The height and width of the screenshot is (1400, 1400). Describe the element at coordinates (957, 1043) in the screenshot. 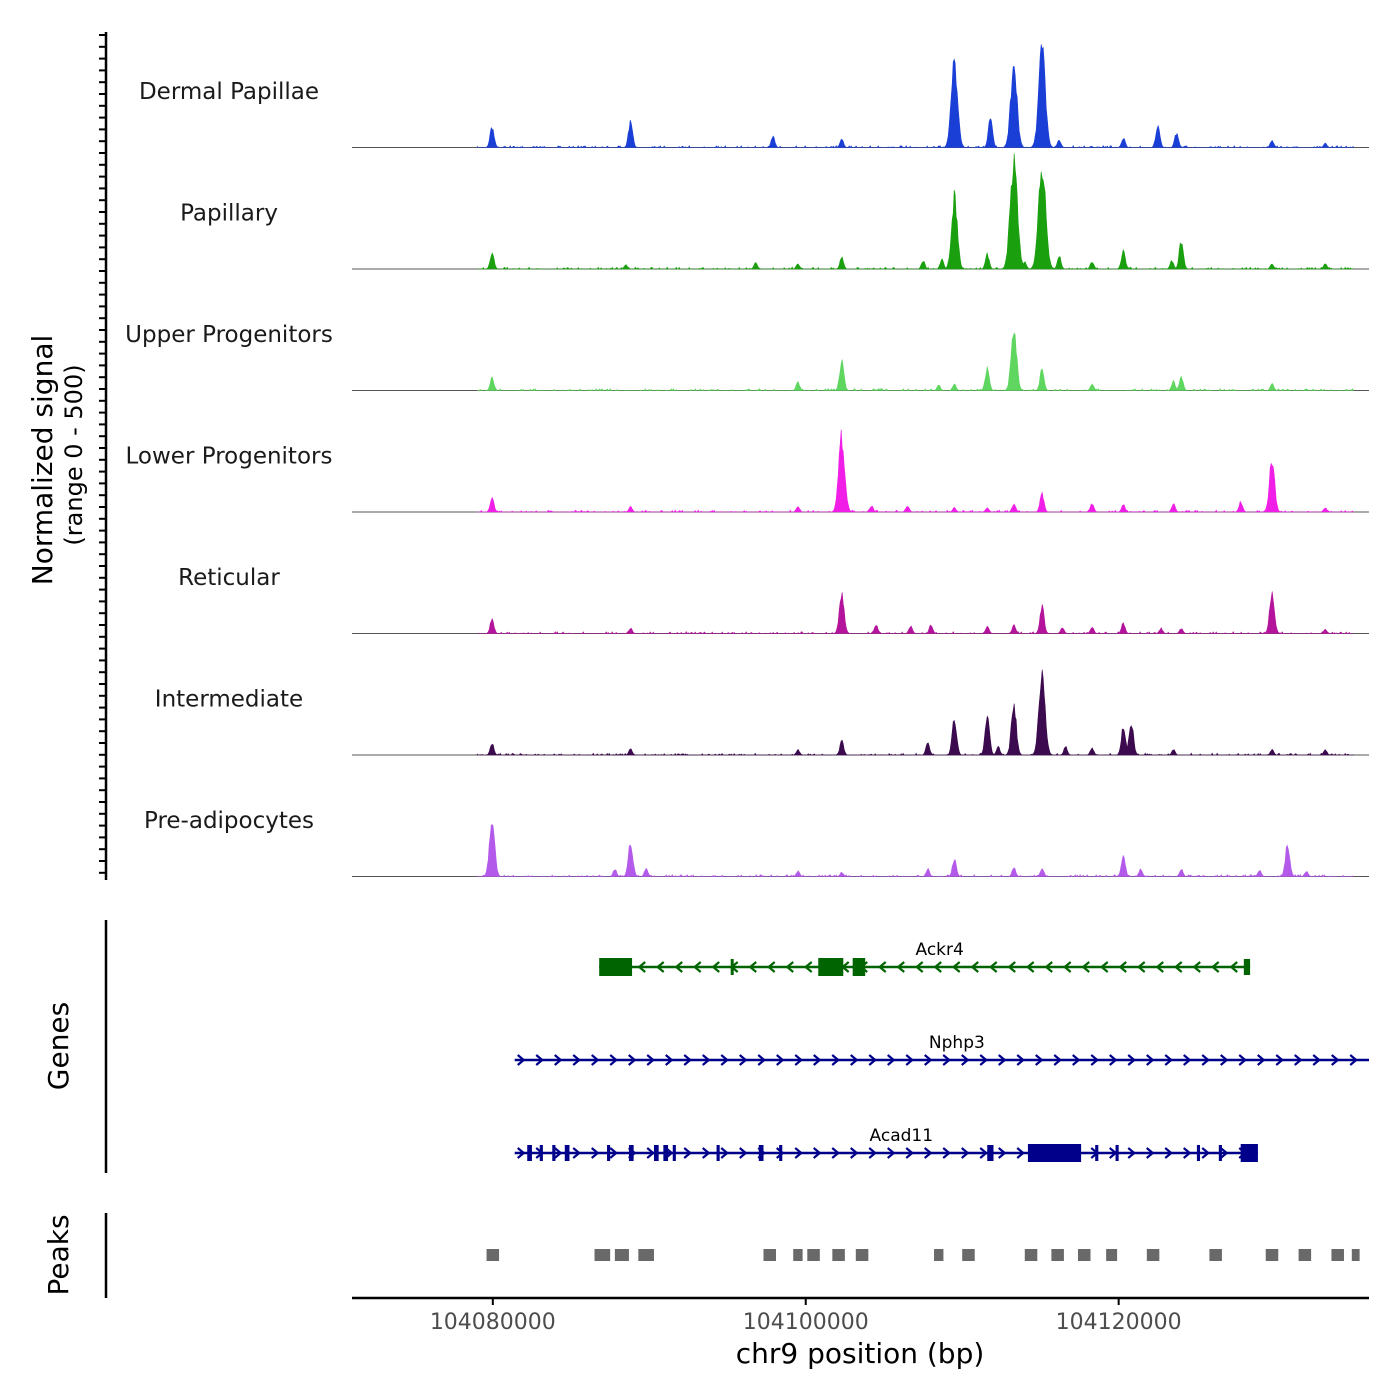

I see `gene-label: Nphp3` at that location.